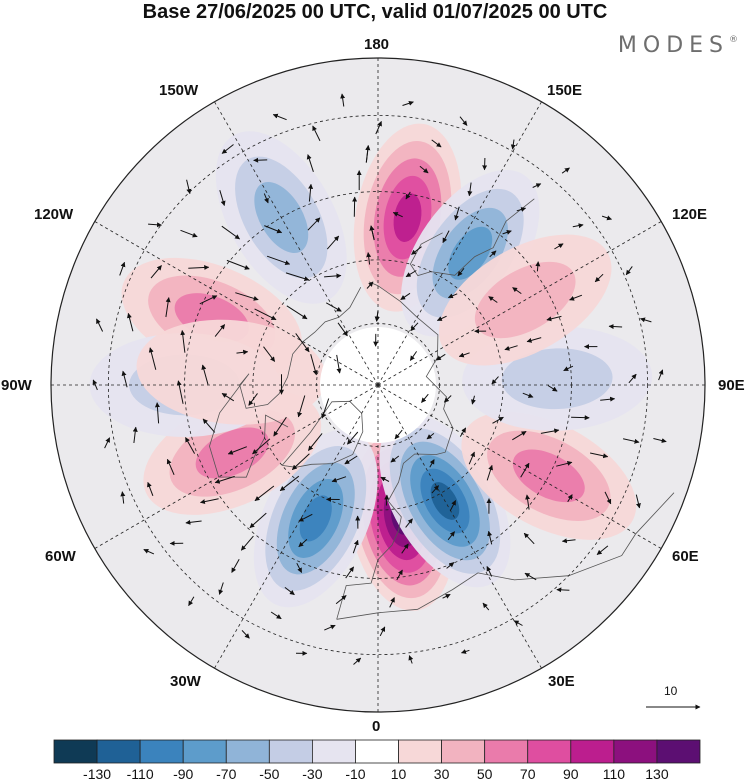 Image resolution: width=750 pixels, height=783 pixels. Describe the element at coordinates (470, 253) in the screenshot. I see `anomaly-center` at that location.